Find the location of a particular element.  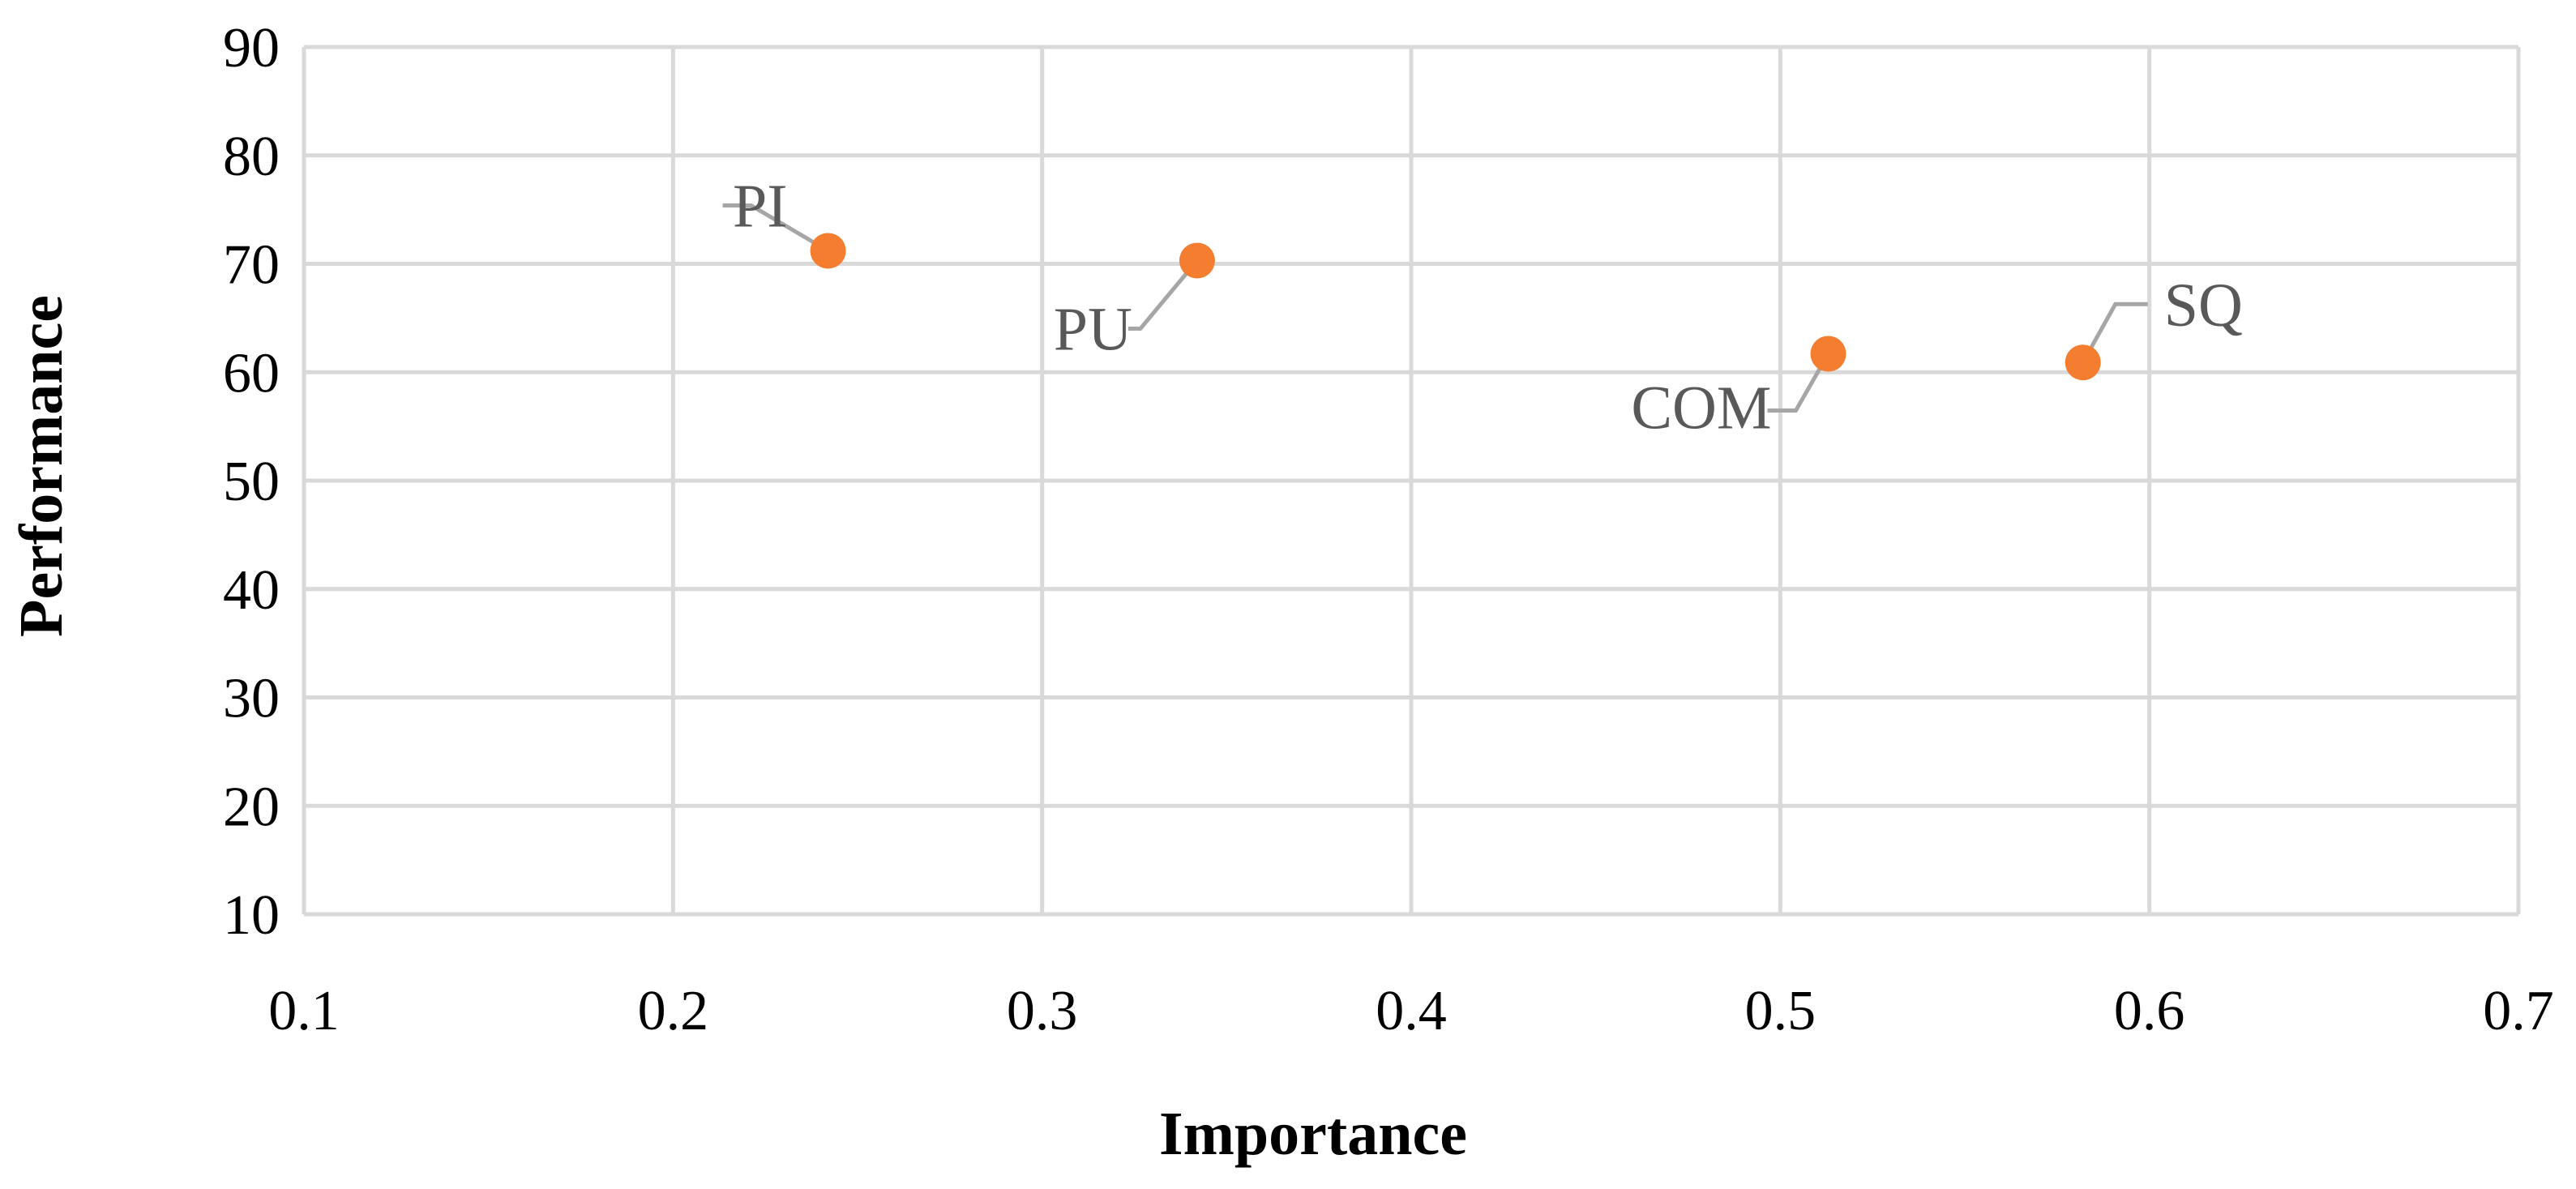

x-tick-label: 0.6 is located at coordinates (2149, 1011).